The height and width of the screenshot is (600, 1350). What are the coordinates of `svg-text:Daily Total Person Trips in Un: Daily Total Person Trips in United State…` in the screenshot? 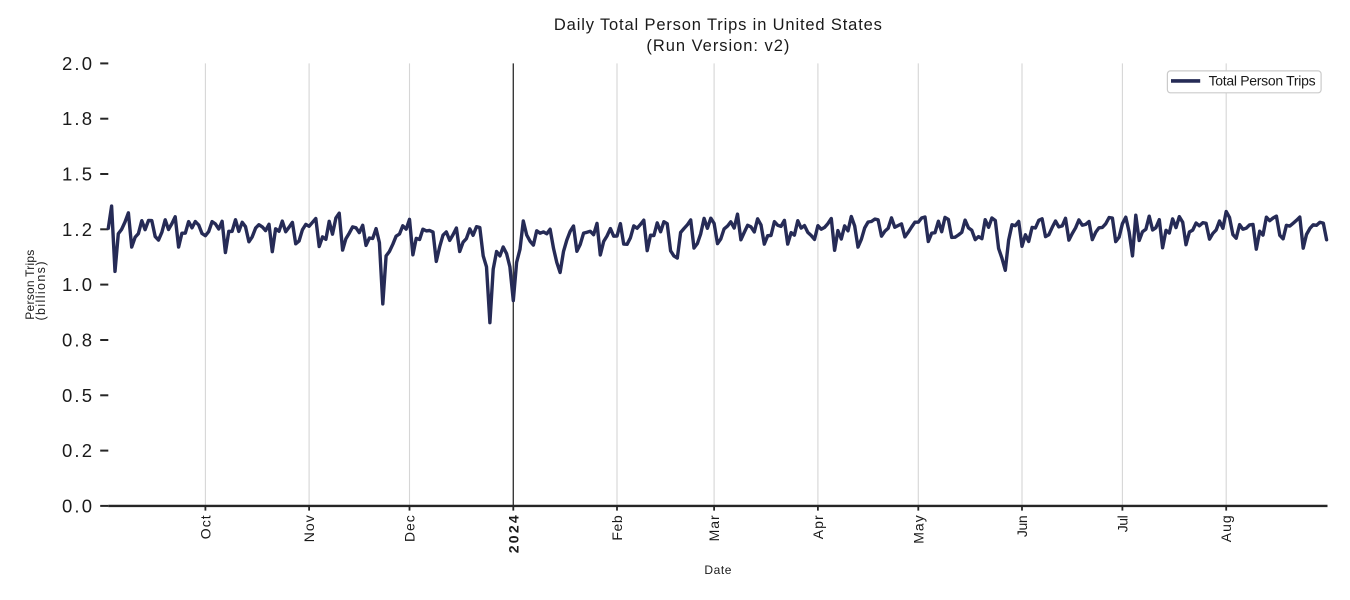 It's located at (718, 25).